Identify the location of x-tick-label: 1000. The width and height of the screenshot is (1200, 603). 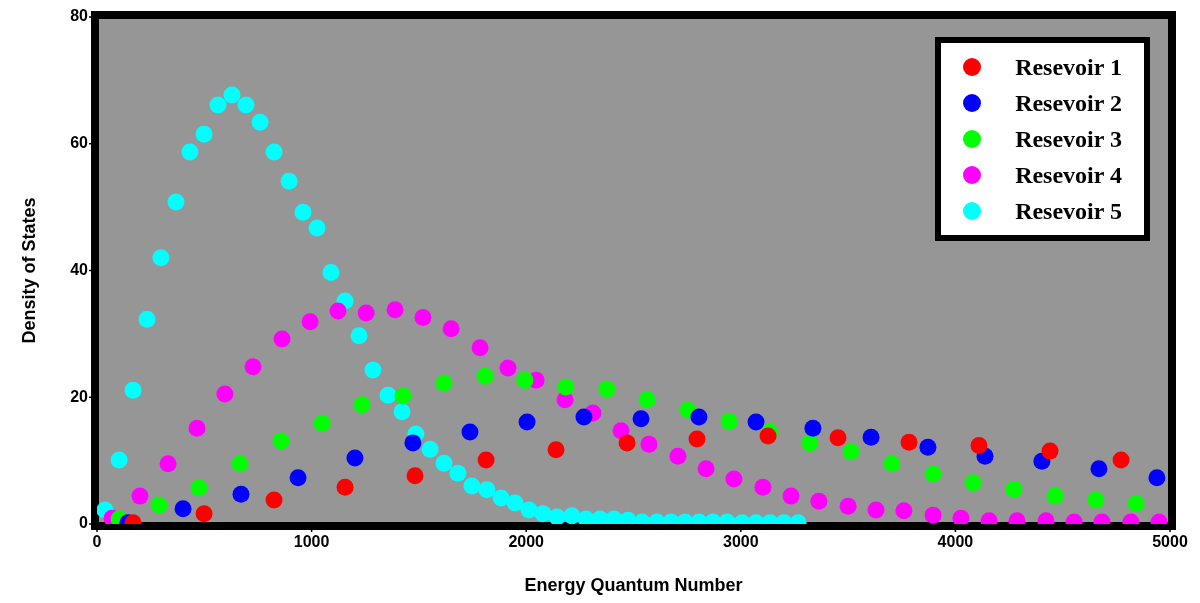
(311, 542).